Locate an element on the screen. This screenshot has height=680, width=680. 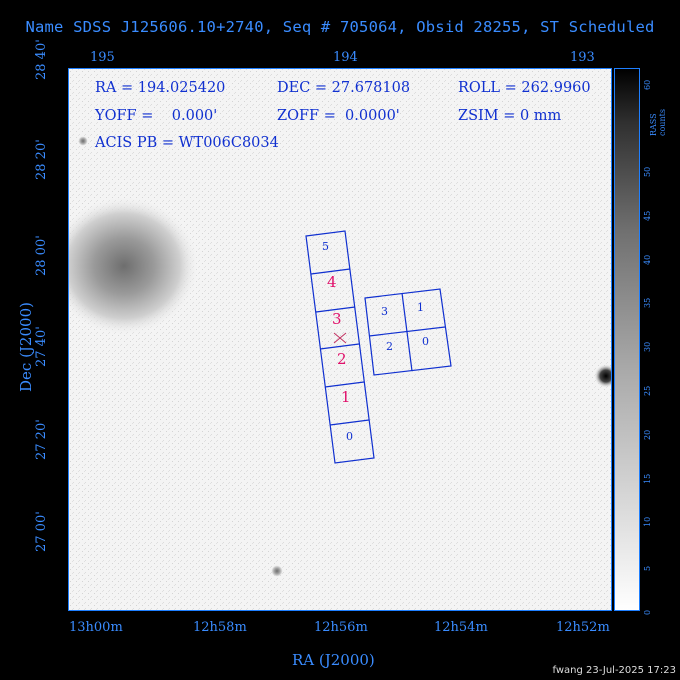
chip-label-s0: 0 is located at coordinates (349, 436).